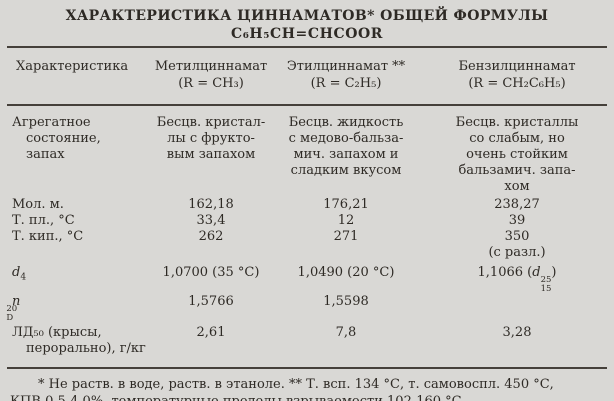  I want to click on density-benzyl-suffix: ), so click(554, 272).